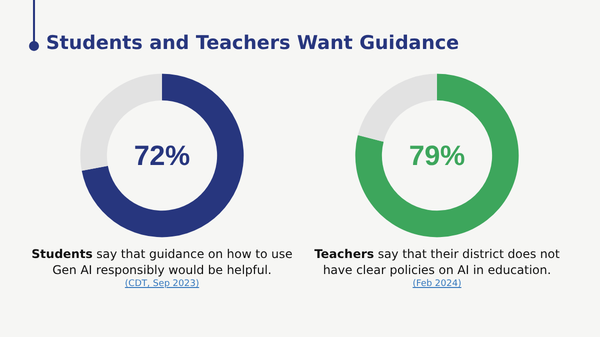  What do you see at coordinates (437, 155) in the screenshot?
I see `data-label: 79%` at bounding box center [437, 155].